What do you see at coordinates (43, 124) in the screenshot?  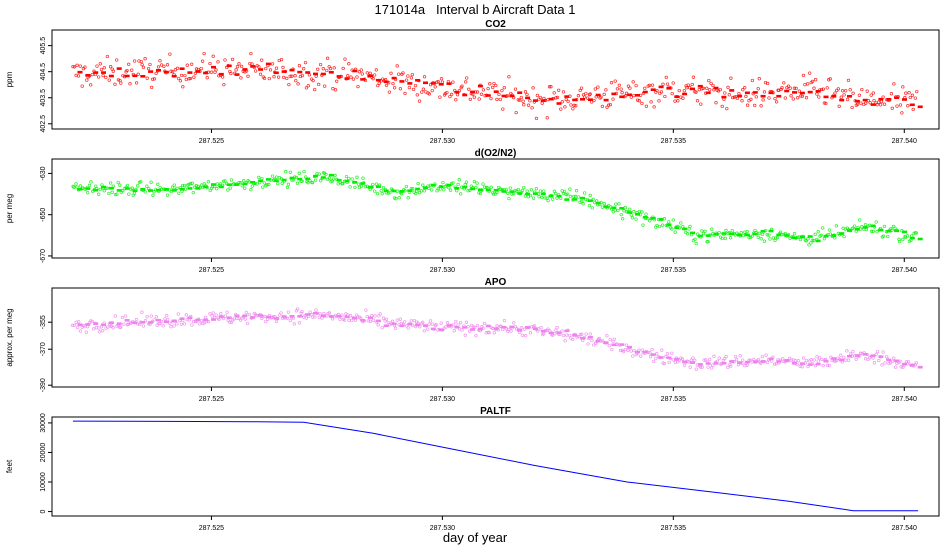 I see `y-tick-label: 402.5` at bounding box center [43, 124].